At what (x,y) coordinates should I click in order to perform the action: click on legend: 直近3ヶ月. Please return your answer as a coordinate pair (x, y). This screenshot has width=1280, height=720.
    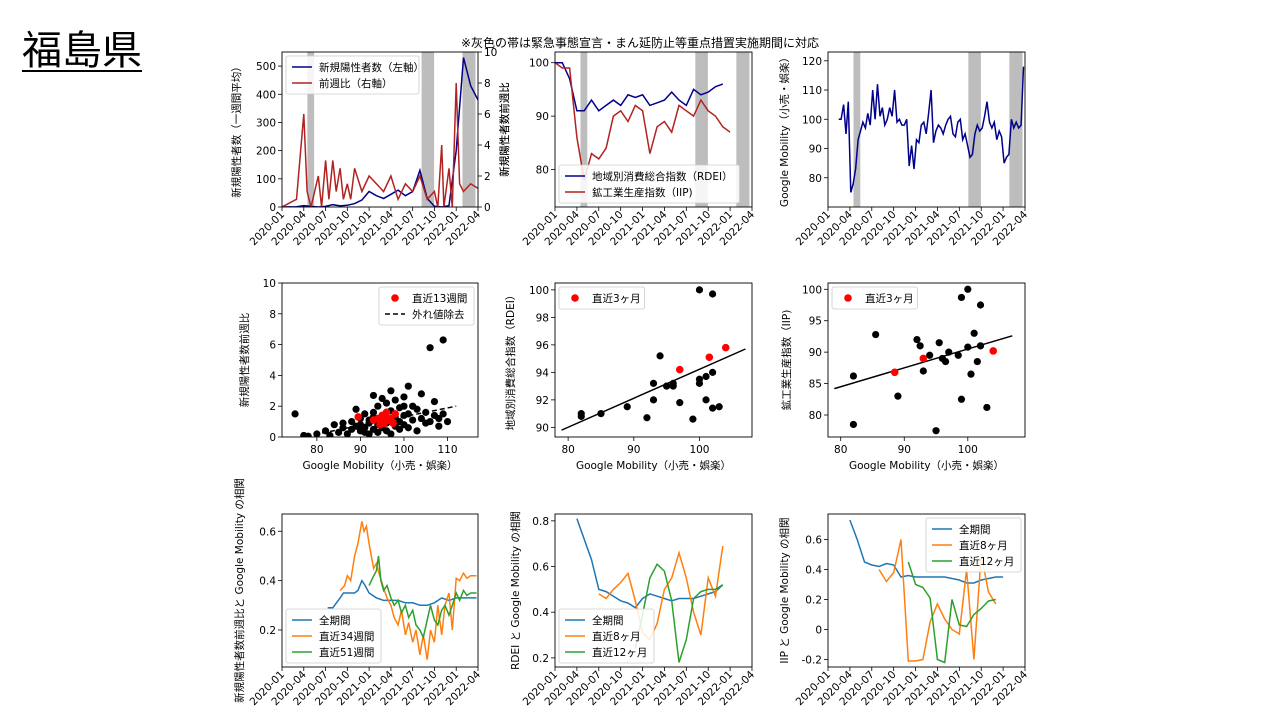
    Looking at the image, I should click on (874, 298).